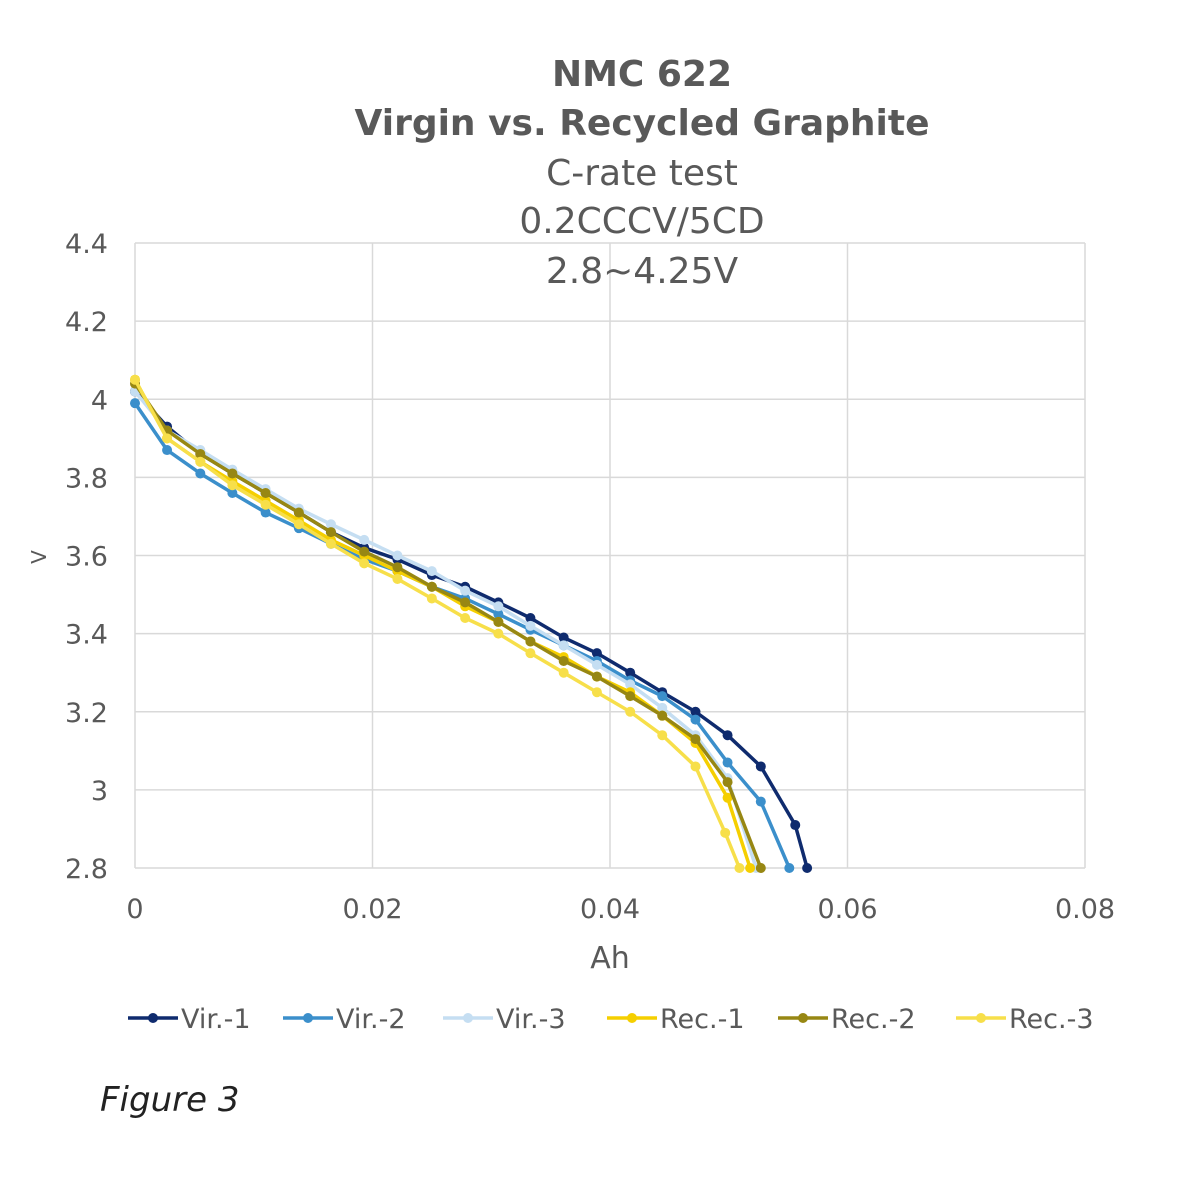 This screenshot has height=1200, width=1200. Describe the element at coordinates (99, 791) in the screenshot. I see `y-tick-label: 3` at that location.